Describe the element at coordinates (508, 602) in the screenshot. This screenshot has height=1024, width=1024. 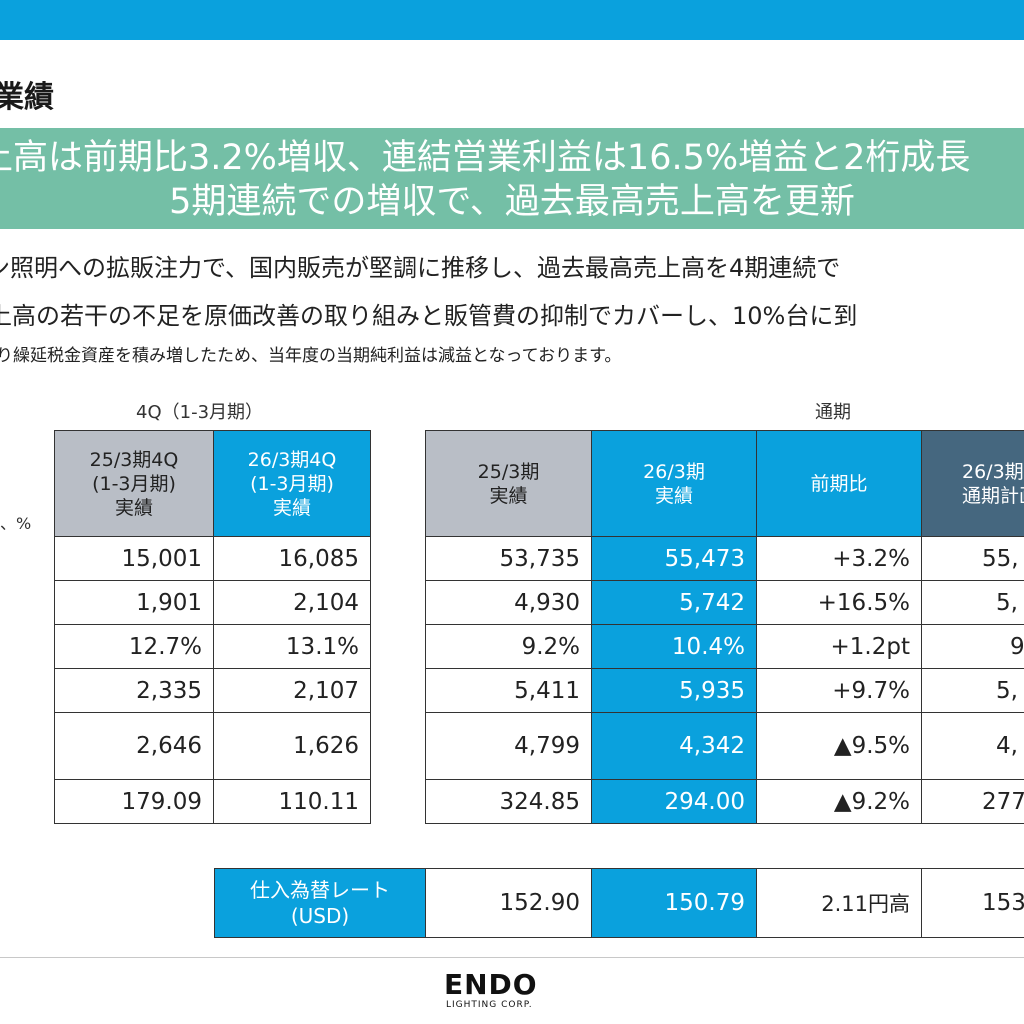
I see `table-cell: 4,930` at that location.